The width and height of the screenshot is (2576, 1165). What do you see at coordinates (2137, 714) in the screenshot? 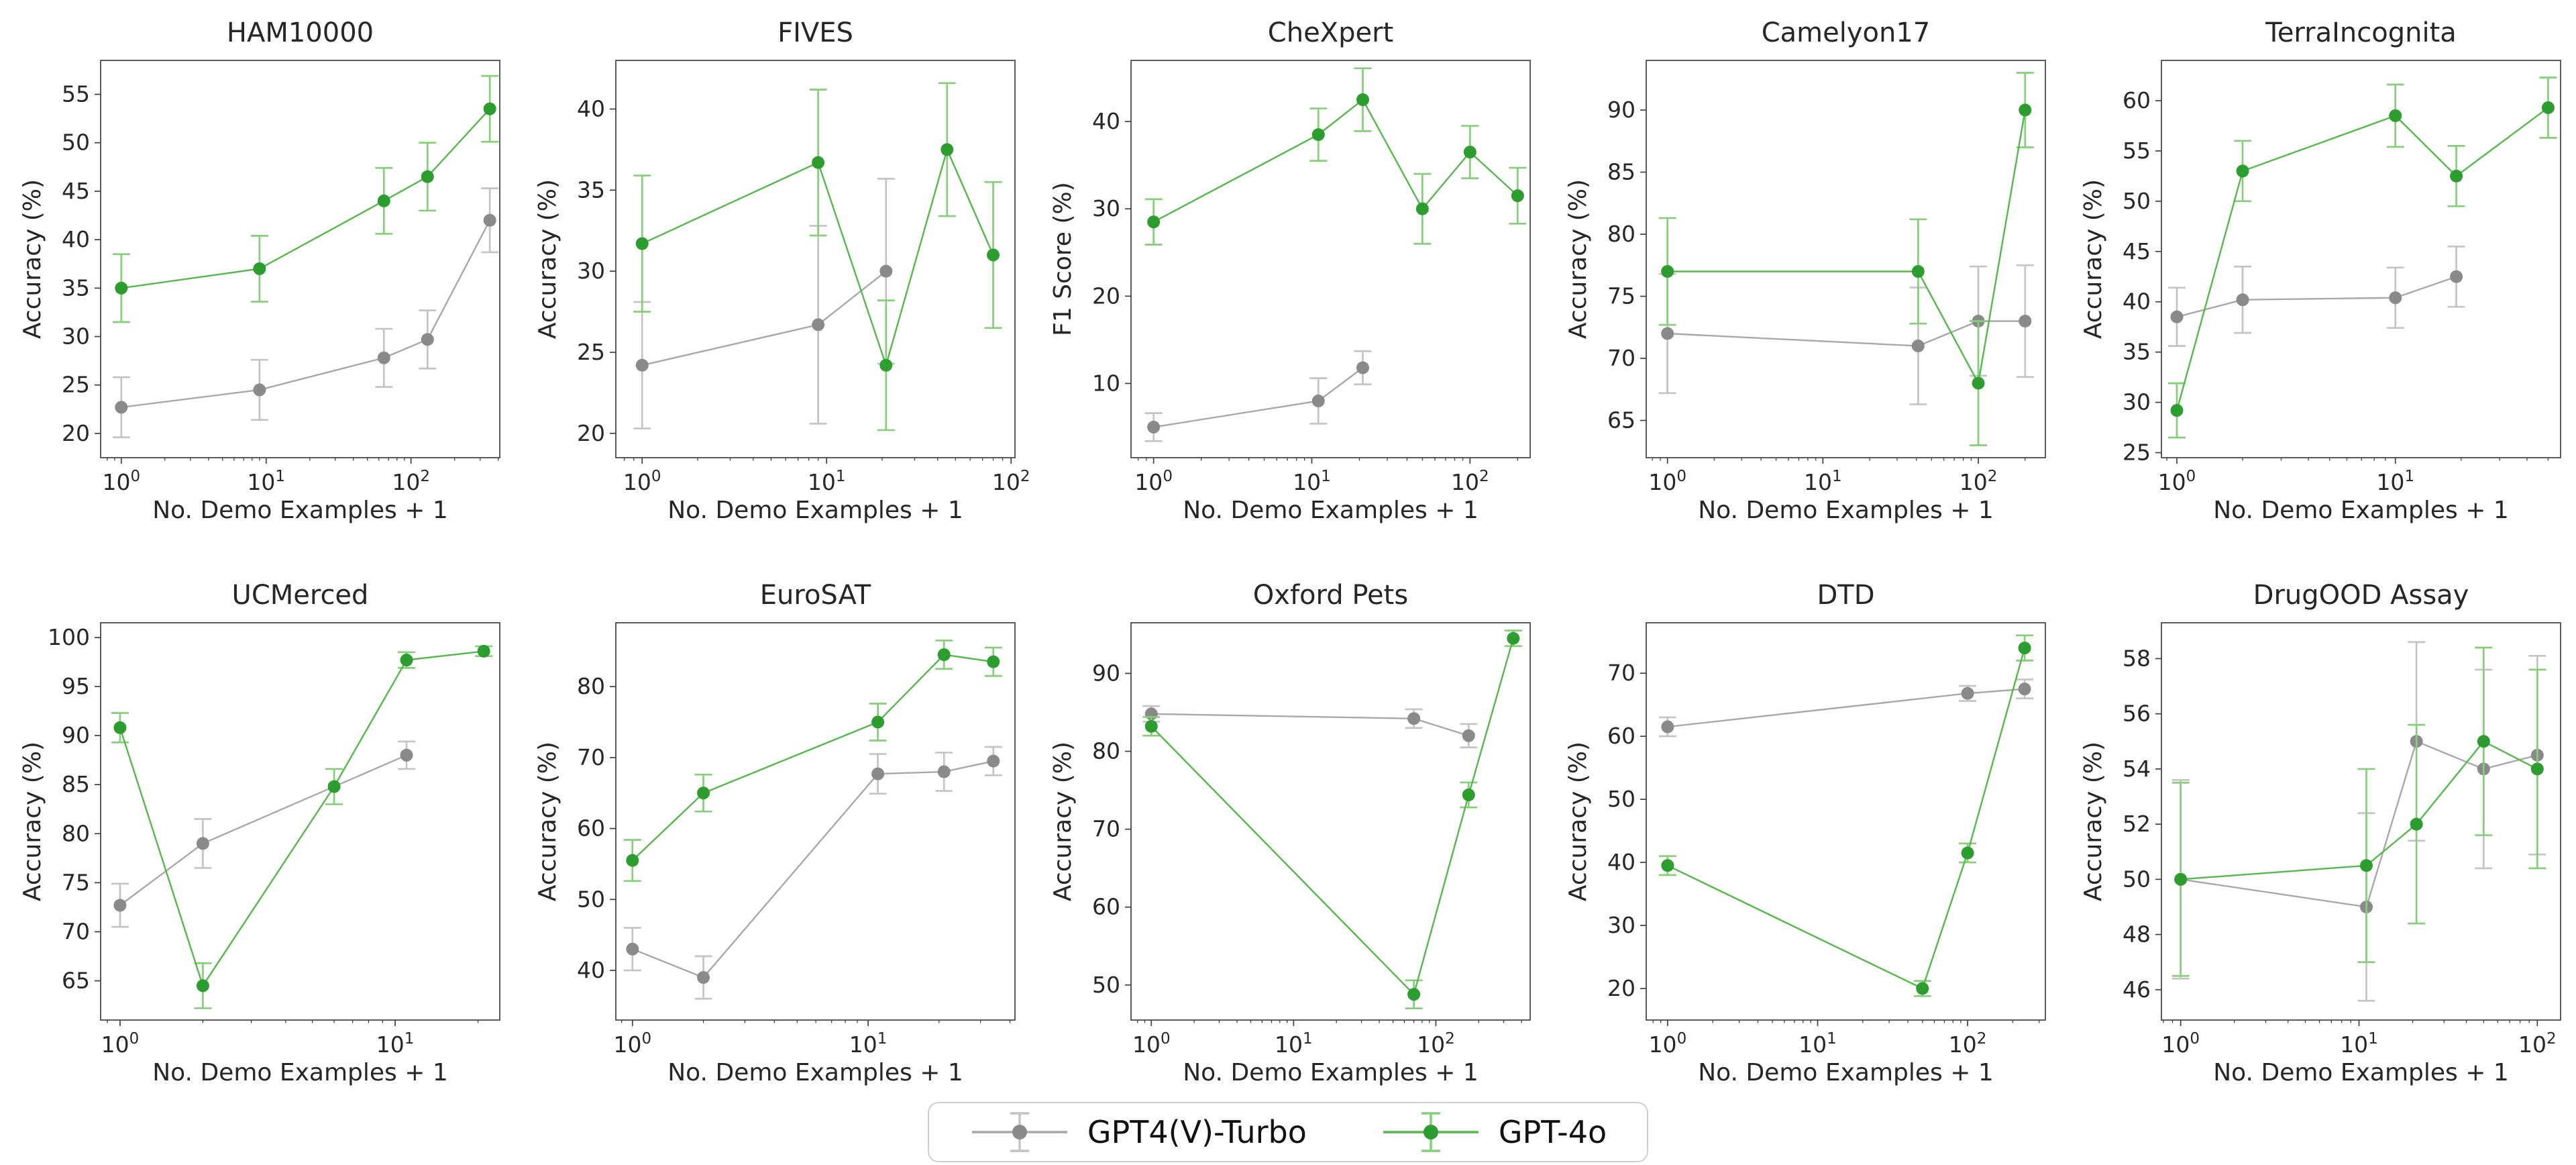
I see `y-tick-label: 56` at bounding box center [2137, 714].